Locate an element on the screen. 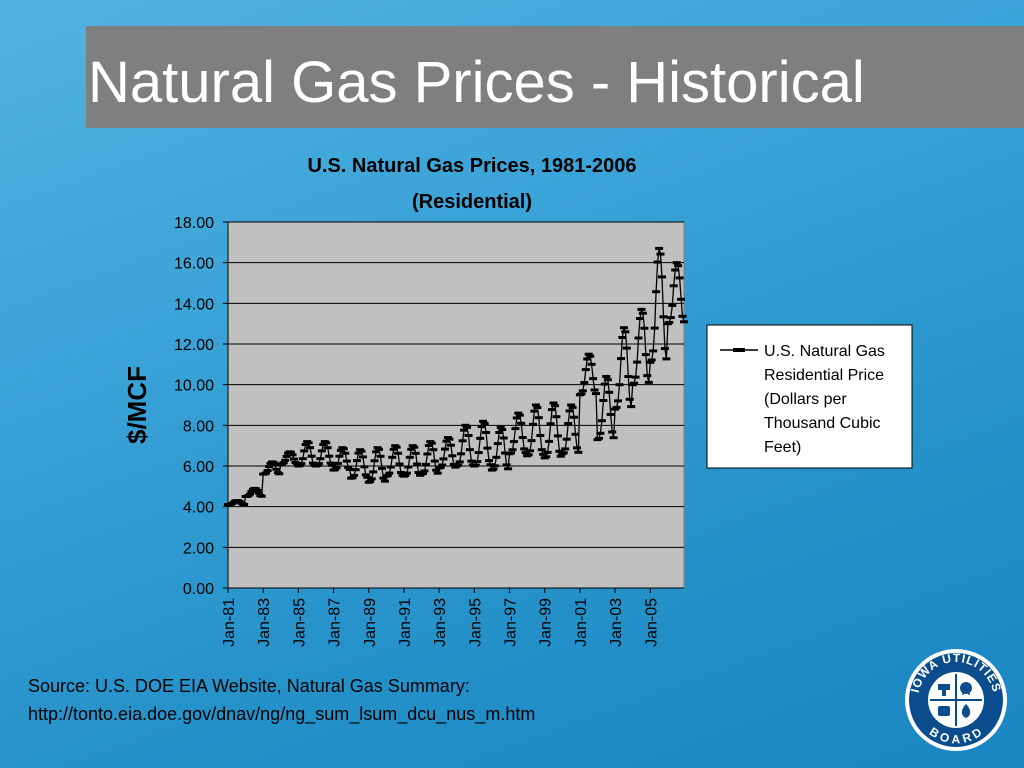 The image size is (1024, 768). chart-title: U.S. Natural Gas Prices, 1981-2006 is located at coordinates (471, 166).